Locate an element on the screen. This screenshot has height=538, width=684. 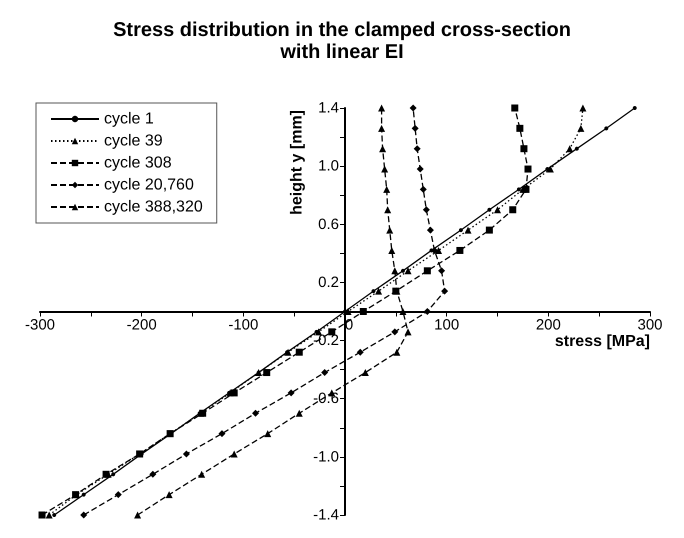
legend-label: cycle 1 is located at coordinates (129, 119).